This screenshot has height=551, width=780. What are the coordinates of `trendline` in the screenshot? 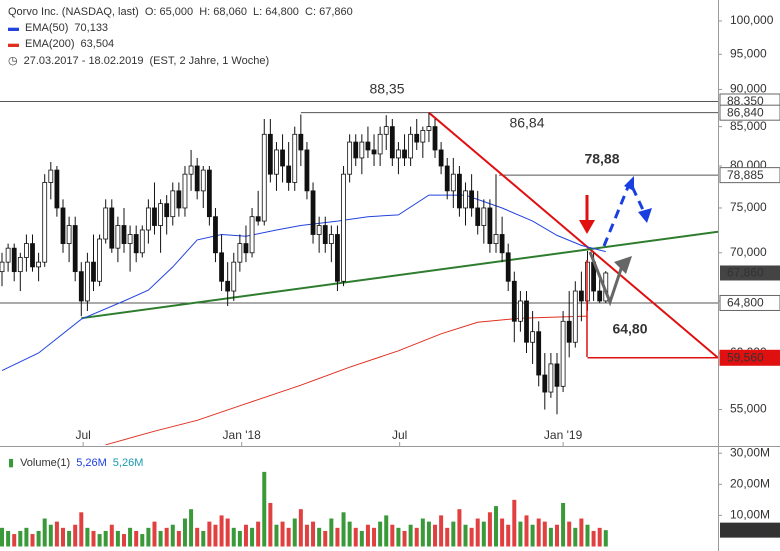 It's located at (399, 275).